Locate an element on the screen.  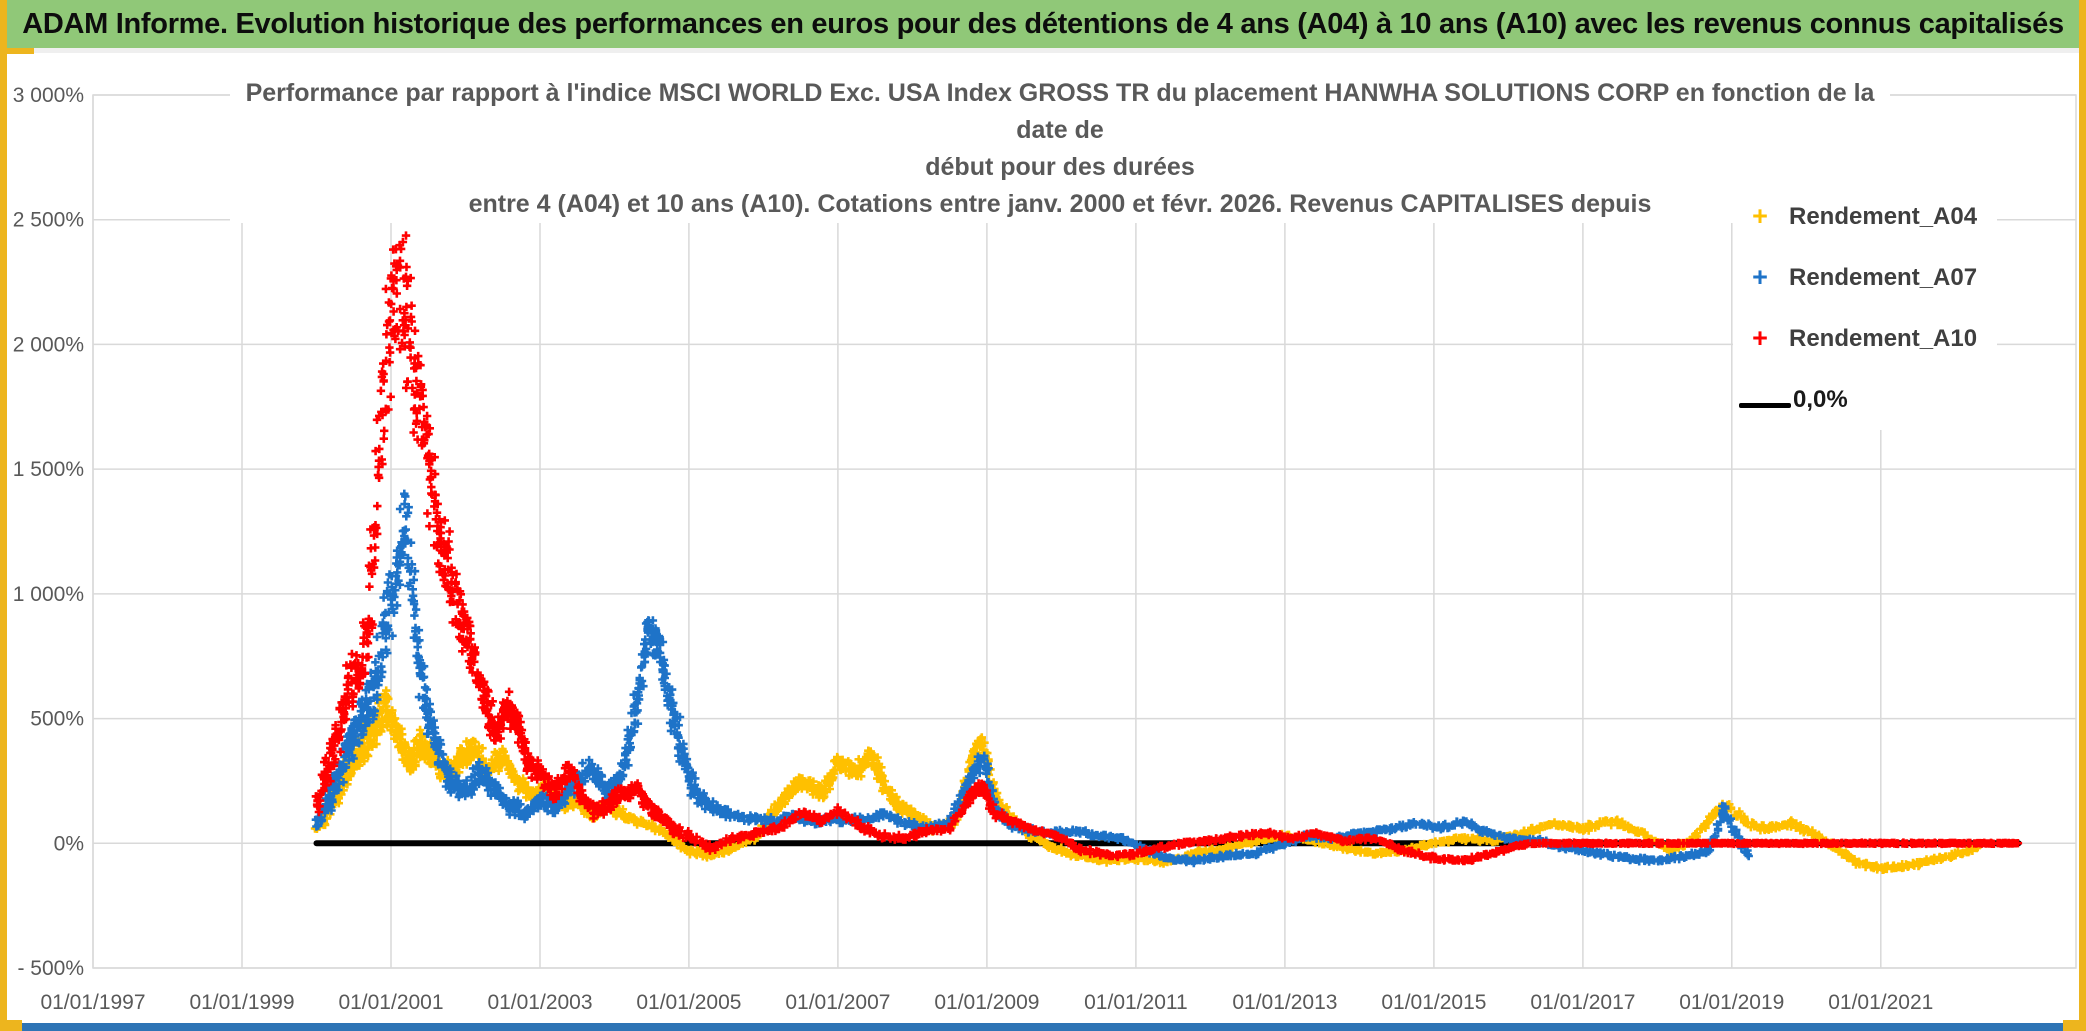
gold-corner-bottom-right is located at coordinates (2074, 1025).